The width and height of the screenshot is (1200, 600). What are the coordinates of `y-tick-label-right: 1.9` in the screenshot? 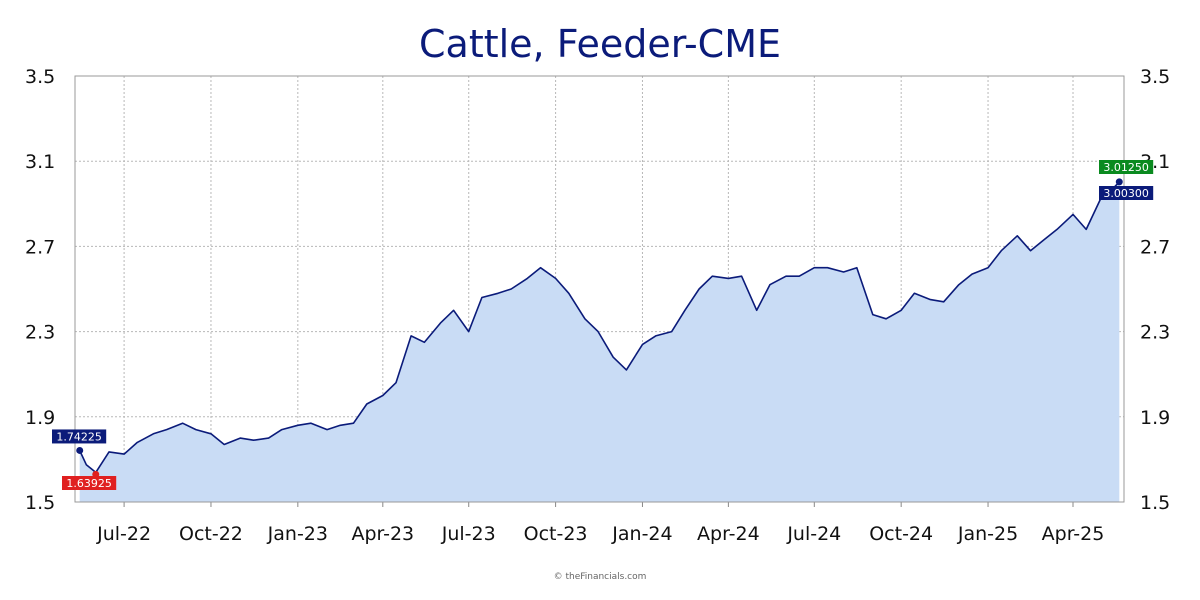 It's located at (1155, 418).